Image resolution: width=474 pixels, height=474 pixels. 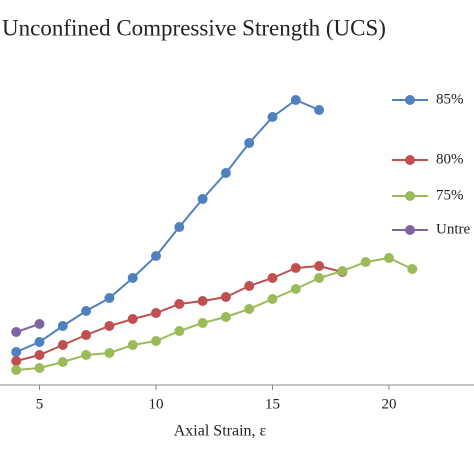 I want to click on legend-label: Untre, so click(x=453, y=229).